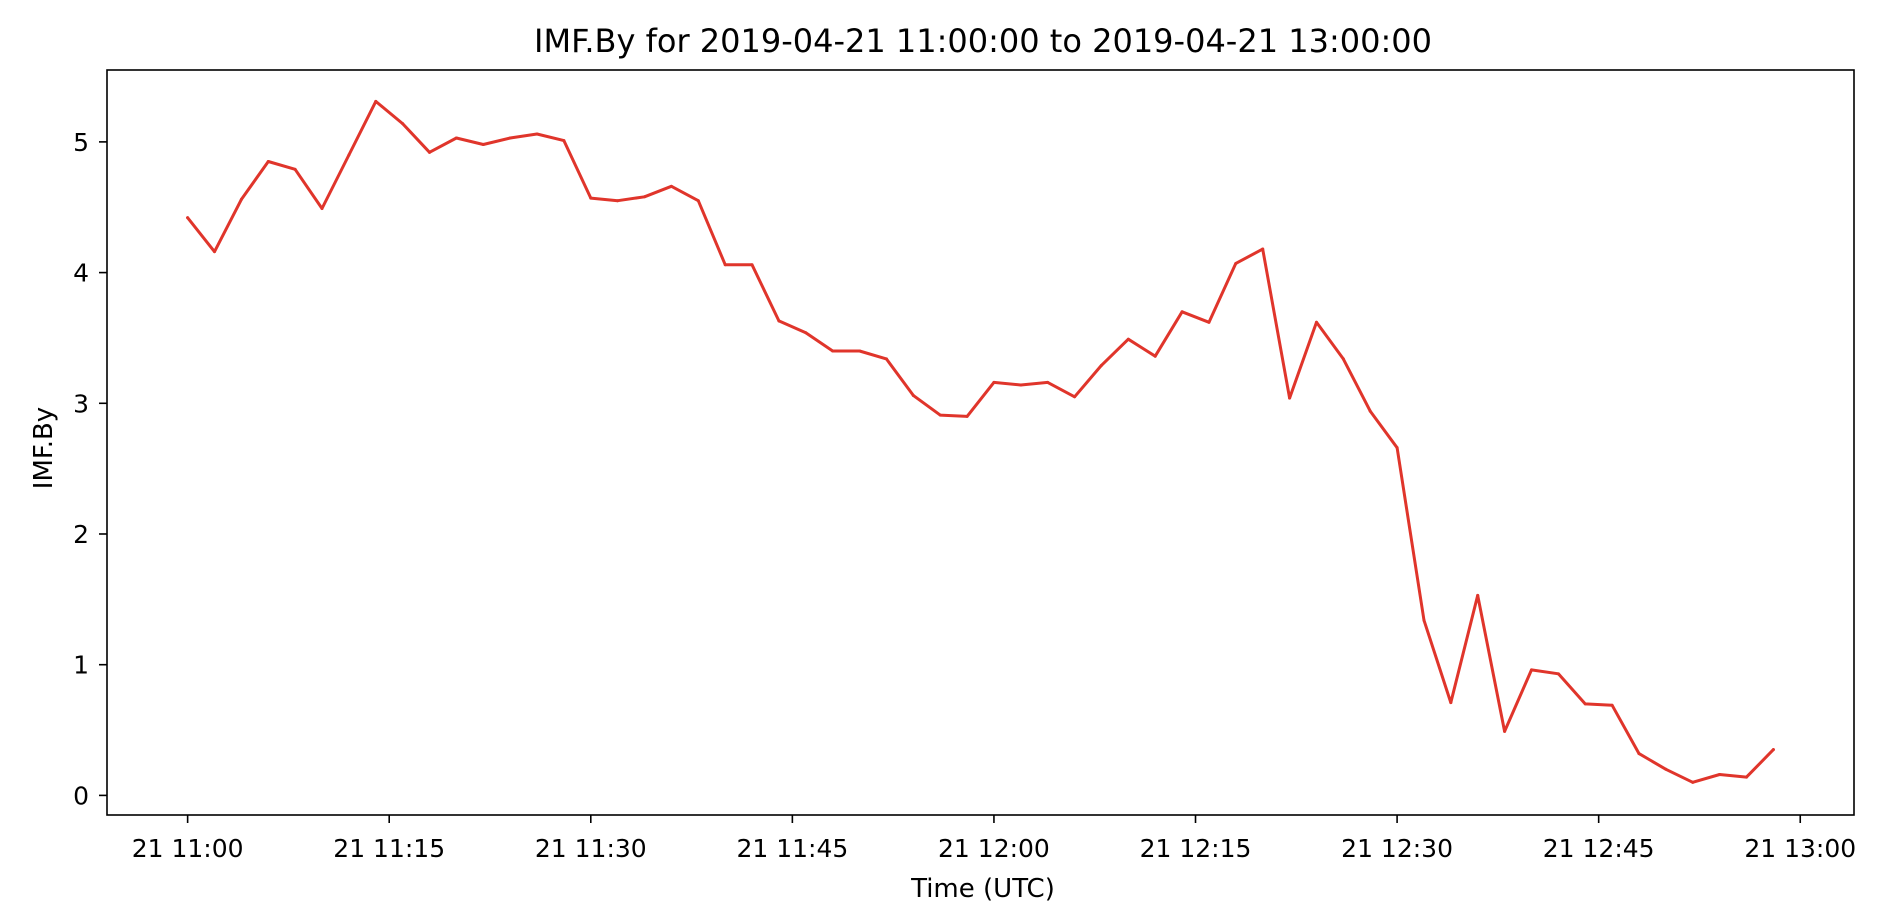  What do you see at coordinates (81, 665) in the screenshot?
I see `y-tick-label: 1` at bounding box center [81, 665].